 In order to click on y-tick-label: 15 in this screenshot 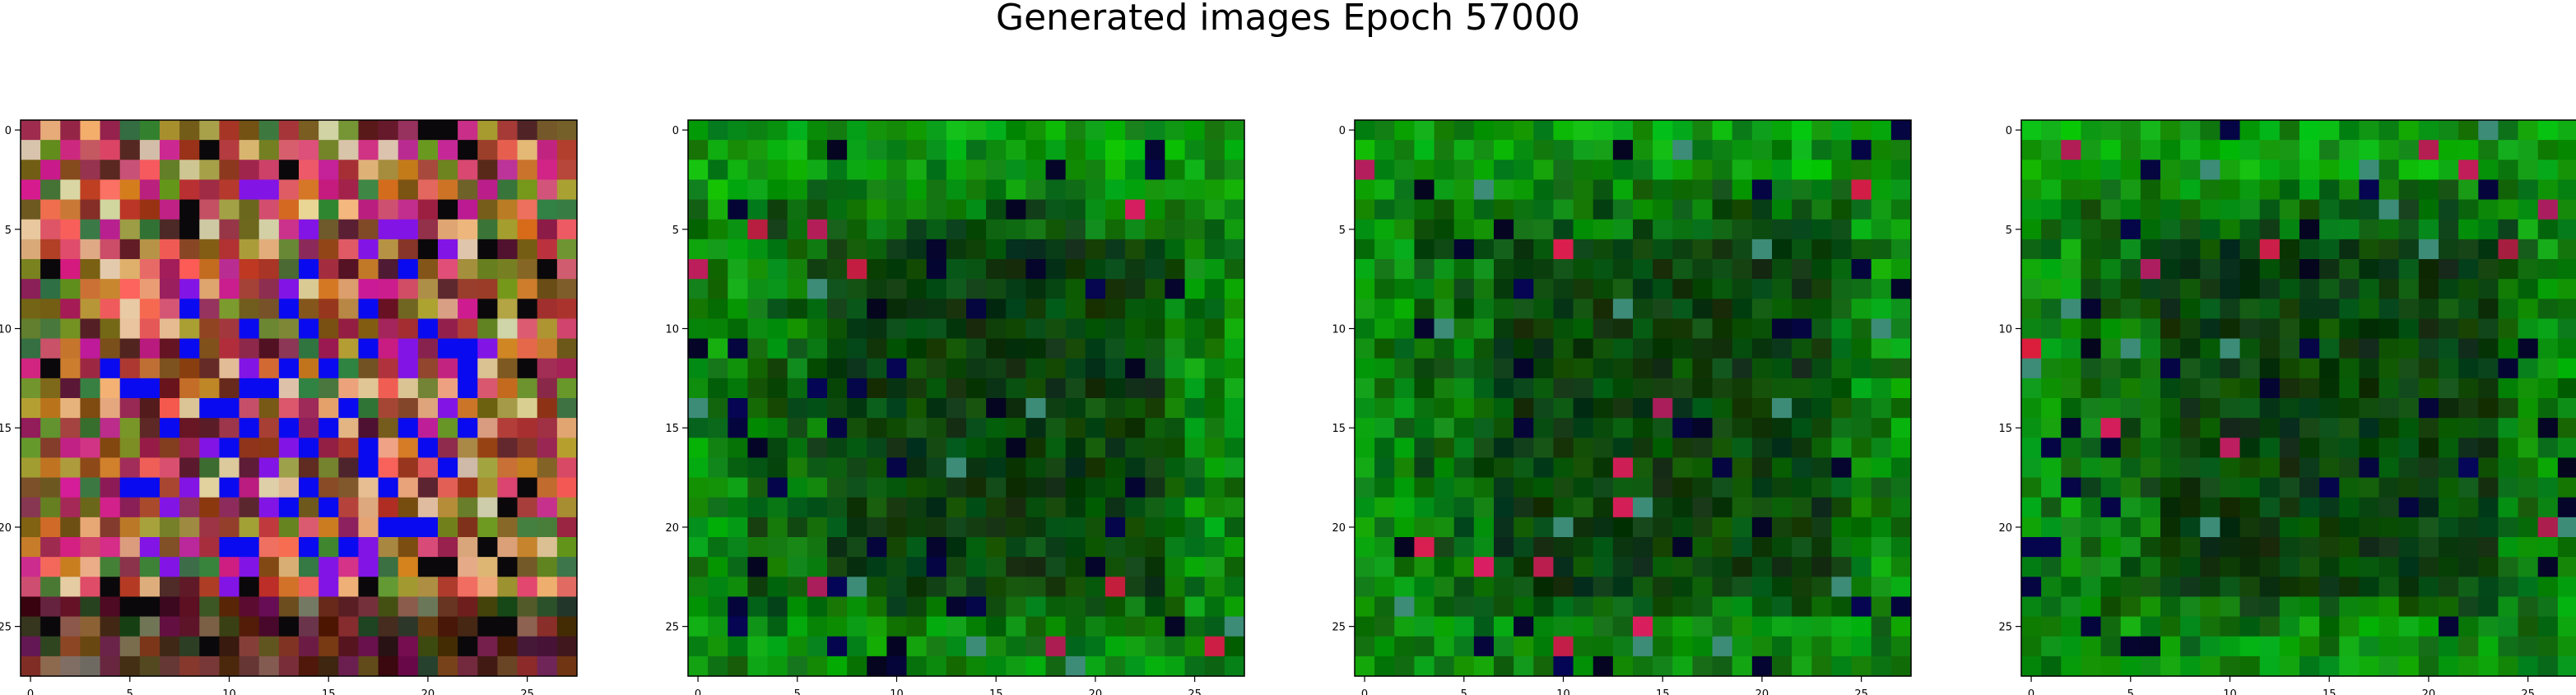, I will do `click(1339, 429)`.